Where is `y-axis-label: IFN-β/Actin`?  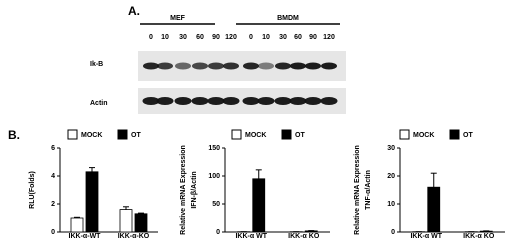 y-axis-label: IFN-β/Actin is located at coordinates (194, 189).